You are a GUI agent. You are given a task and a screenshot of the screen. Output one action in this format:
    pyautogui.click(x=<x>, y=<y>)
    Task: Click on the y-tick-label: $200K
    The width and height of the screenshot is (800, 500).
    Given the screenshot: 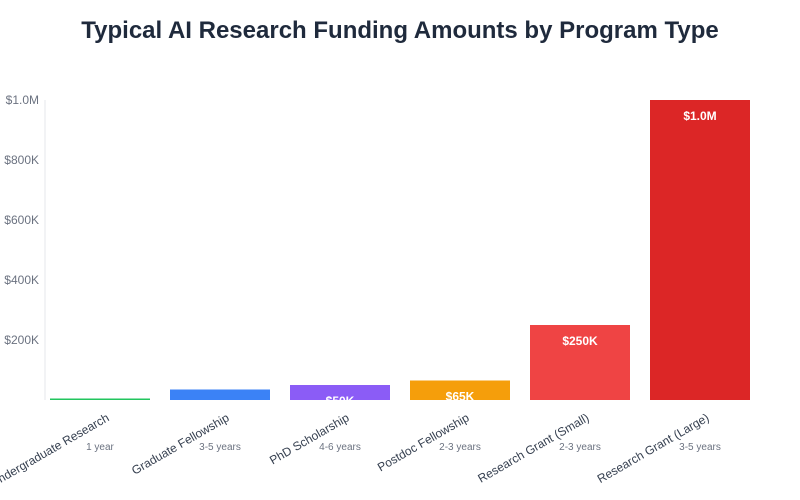 What is the action you would take?
    pyautogui.click(x=21, y=340)
    